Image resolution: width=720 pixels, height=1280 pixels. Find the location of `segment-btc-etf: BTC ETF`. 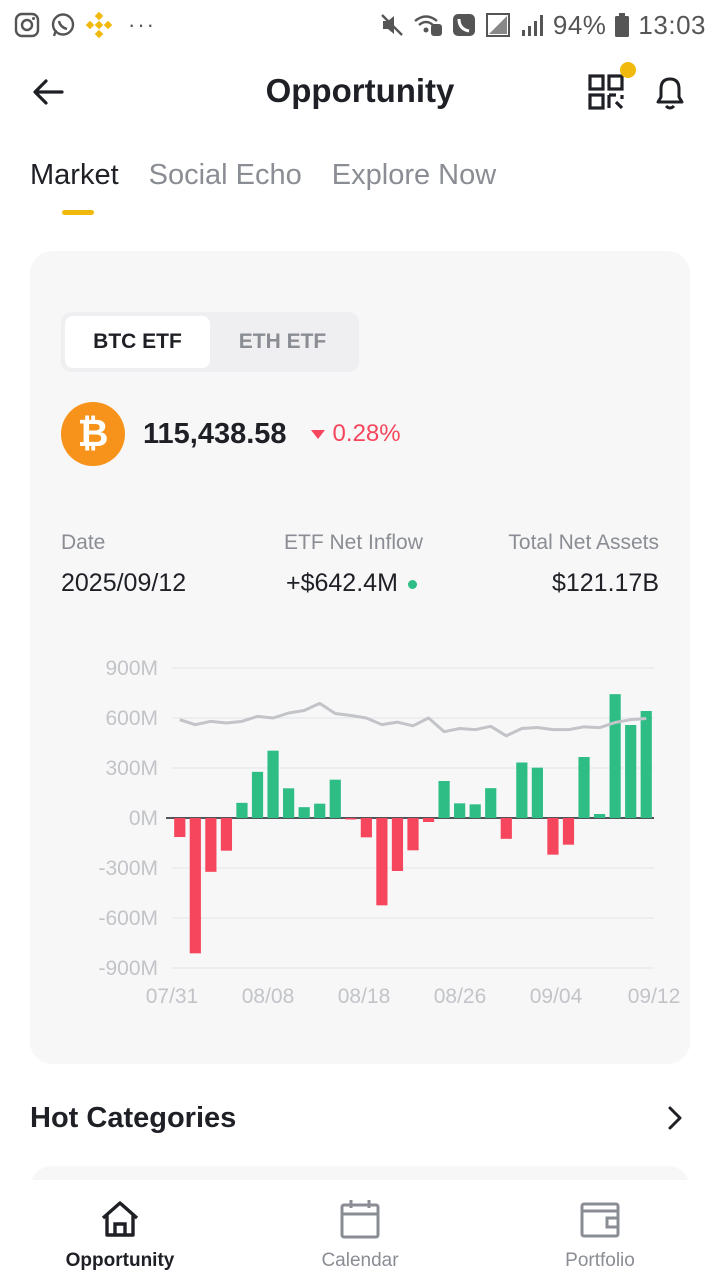

segment-btc-etf: BTC ETF is located at coordinates (137, 342).